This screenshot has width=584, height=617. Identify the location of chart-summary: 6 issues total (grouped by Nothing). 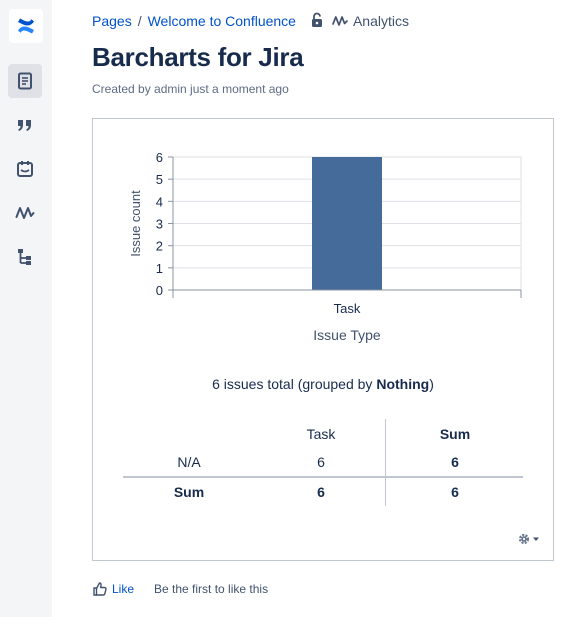
(323, 384).